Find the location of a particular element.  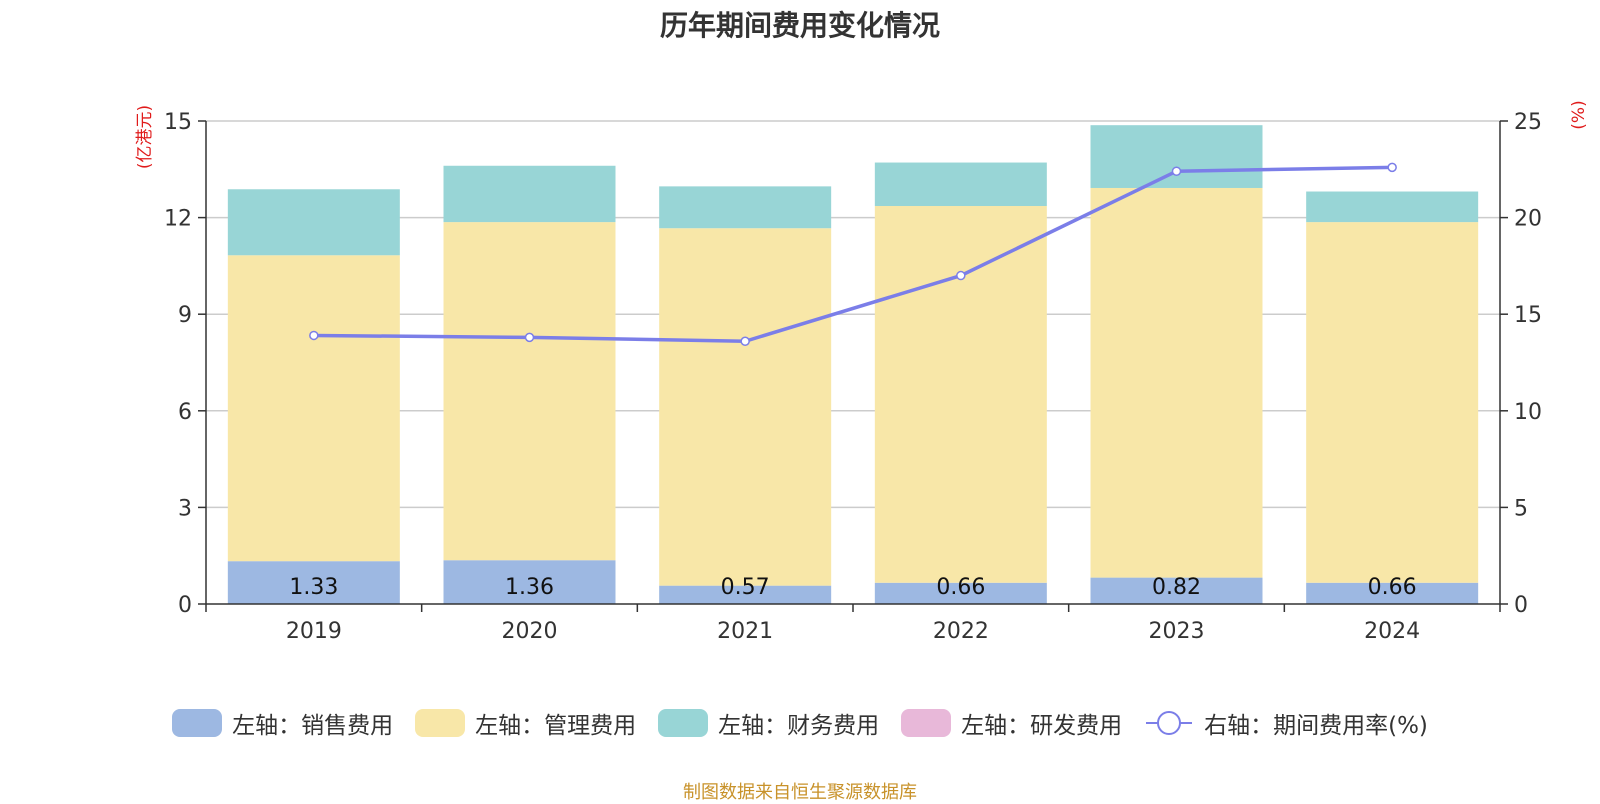

legend-item: 左轴：管理费用 is located at coordinates (525, 723).